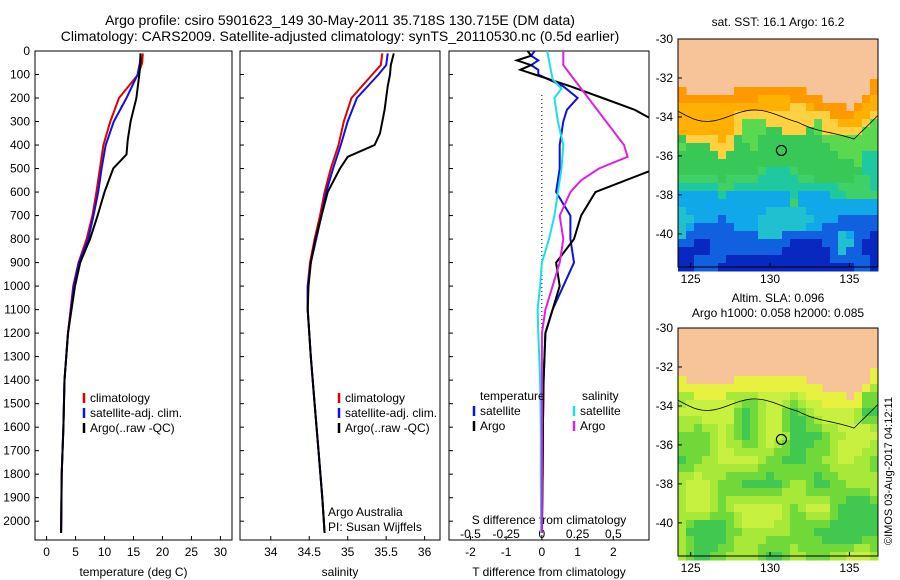 The image size is (900, 580). I want to click on series-line-argo-raw-qc-, so click(350, 293).